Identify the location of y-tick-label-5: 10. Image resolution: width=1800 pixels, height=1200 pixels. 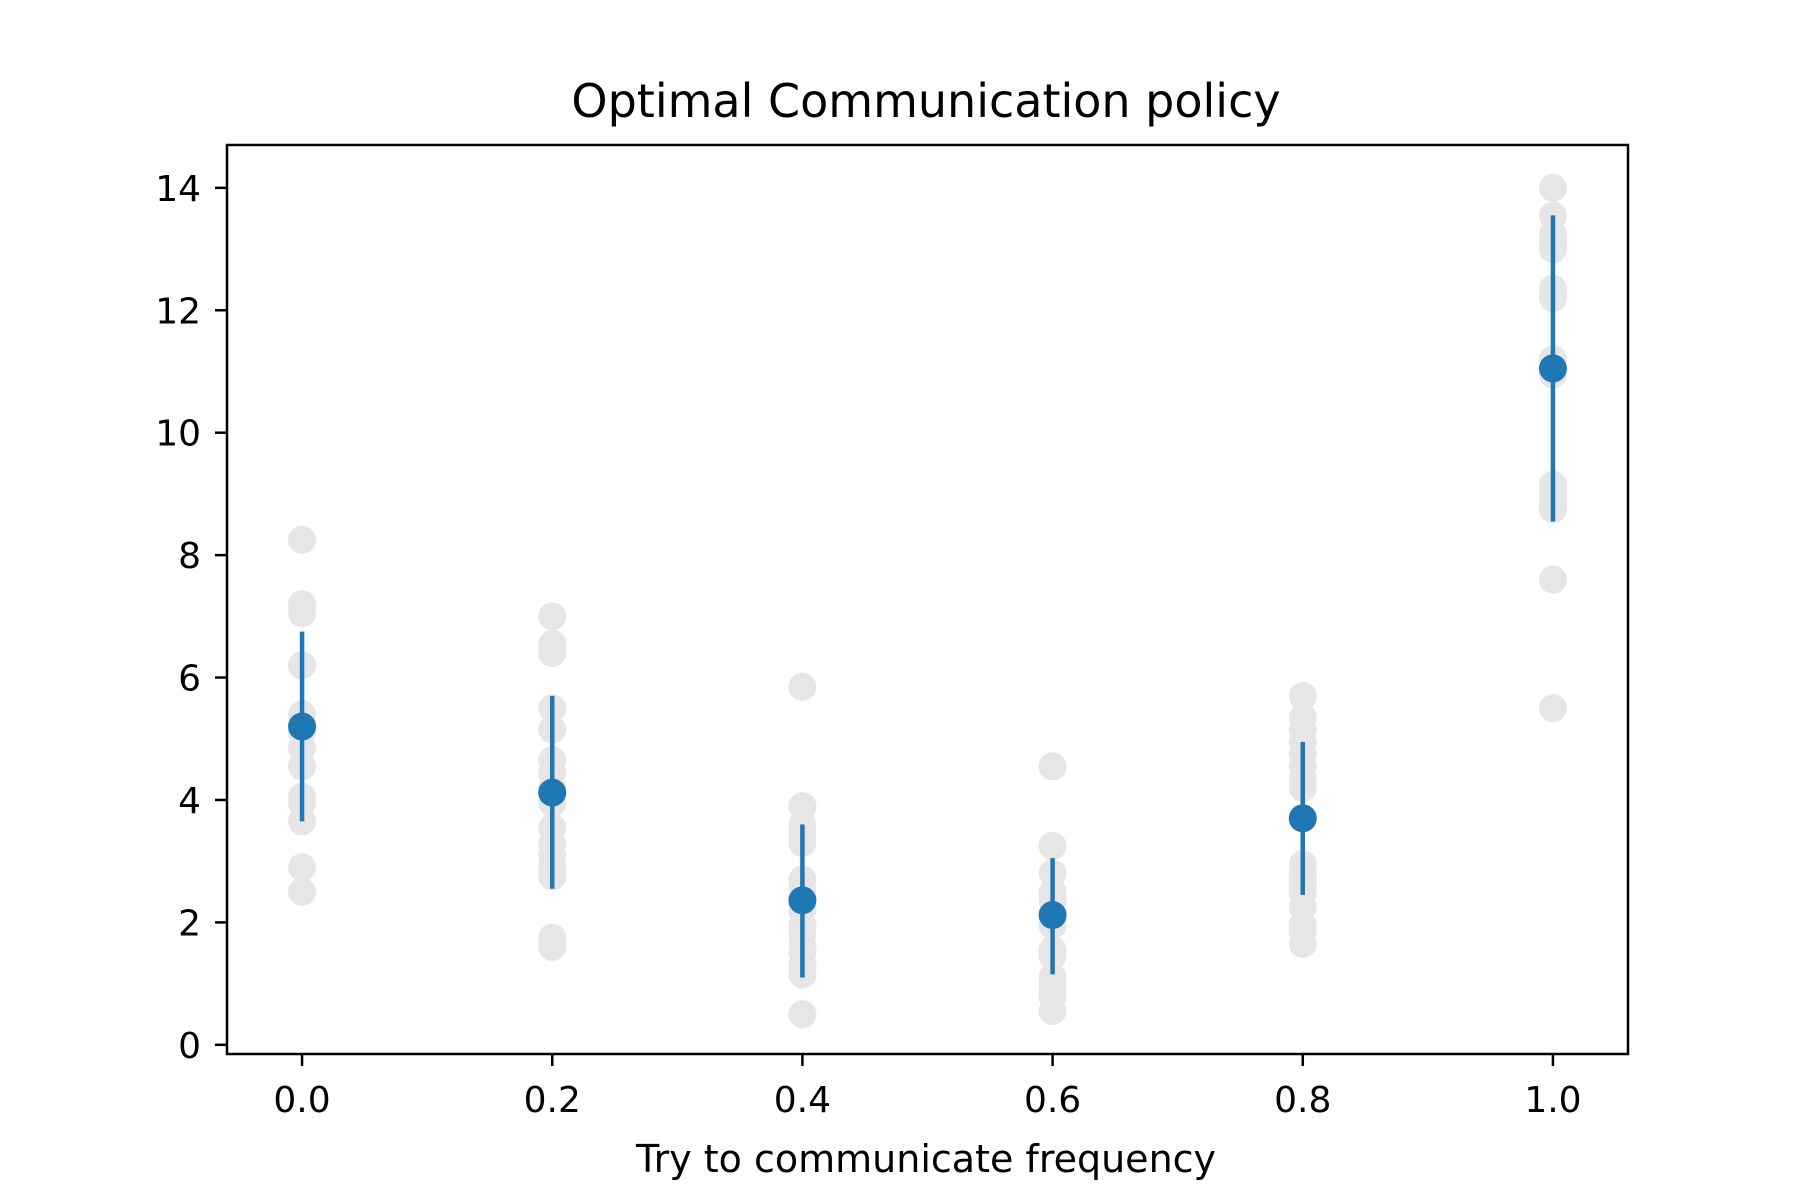
(178, 434).